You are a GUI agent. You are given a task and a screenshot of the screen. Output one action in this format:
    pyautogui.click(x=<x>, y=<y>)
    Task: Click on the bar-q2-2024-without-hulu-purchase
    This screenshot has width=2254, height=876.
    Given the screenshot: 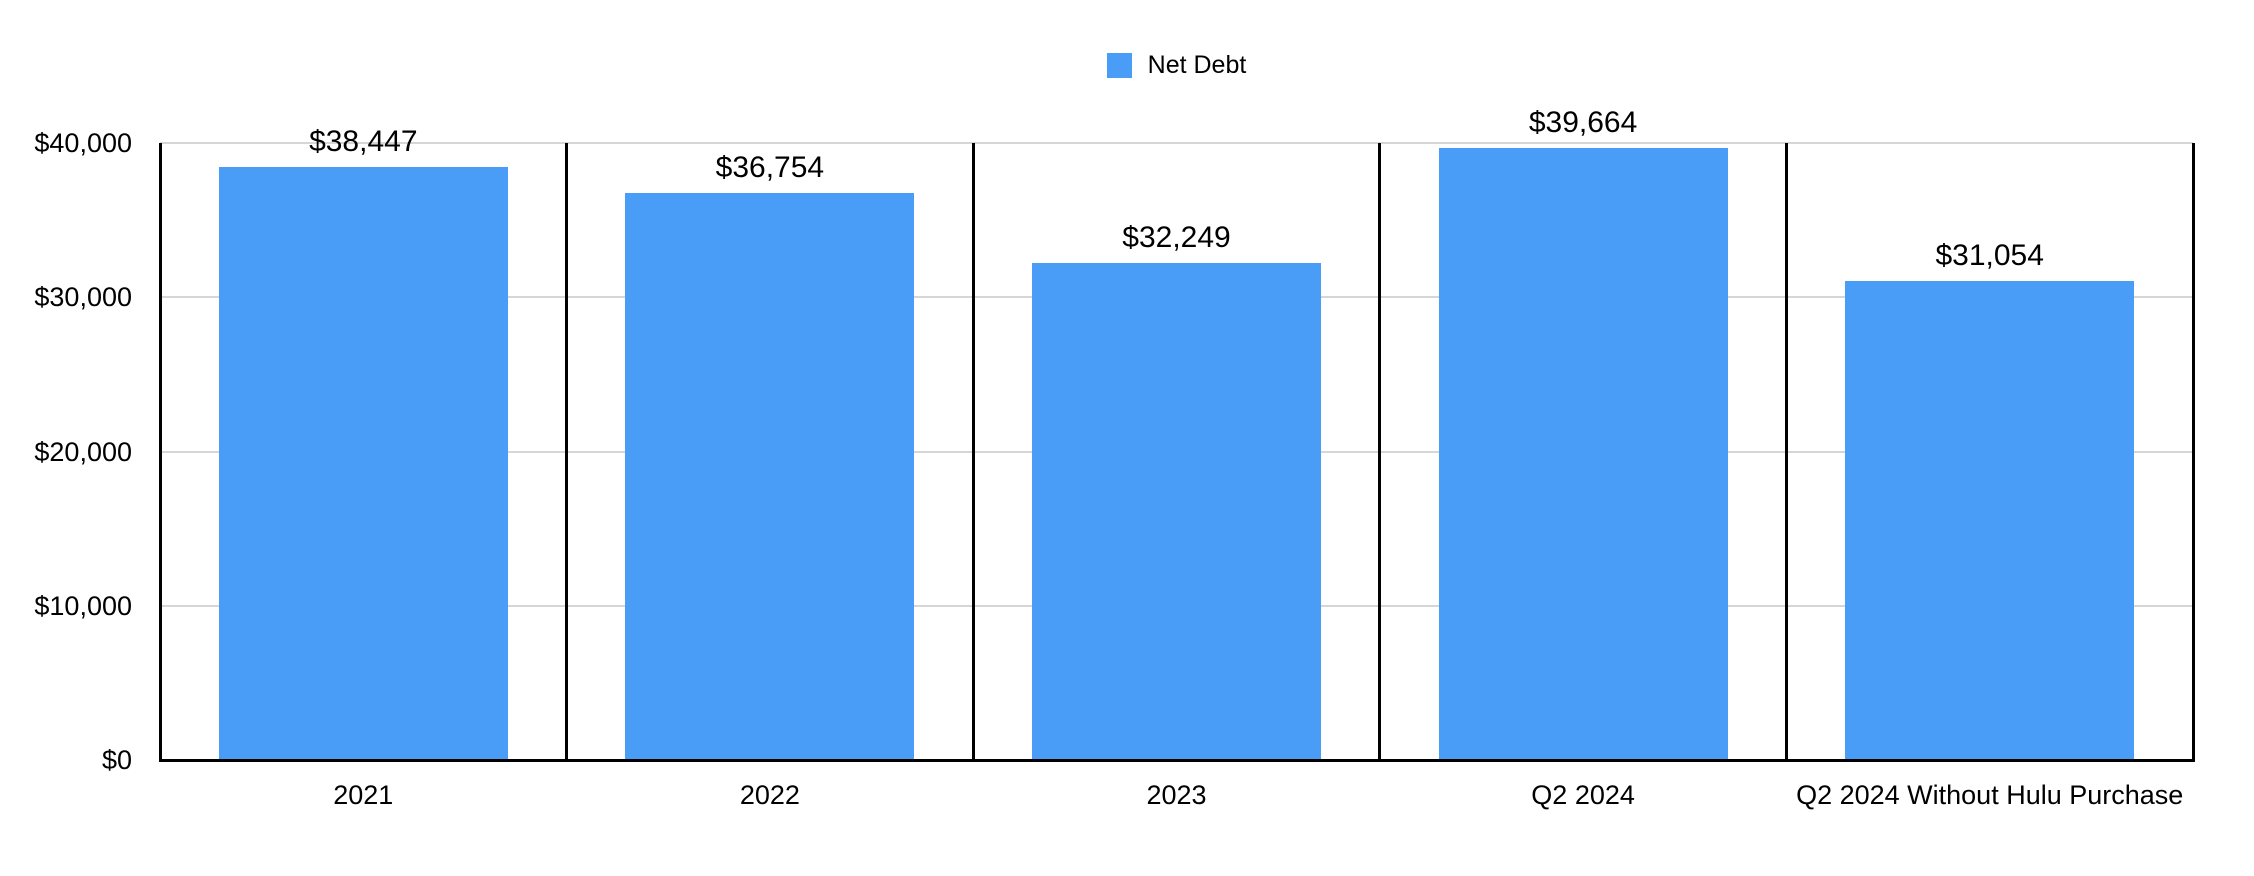 What is the action you would take?
    pyautogui.click(x=1990, y=520)
    